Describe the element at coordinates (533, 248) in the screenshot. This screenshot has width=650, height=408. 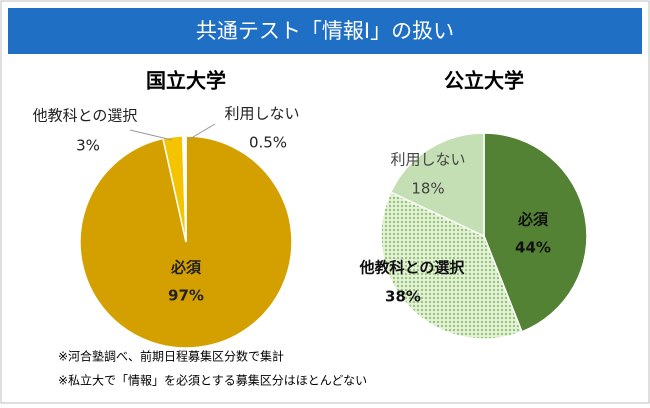
I see `slice-value: 44%` at that location.